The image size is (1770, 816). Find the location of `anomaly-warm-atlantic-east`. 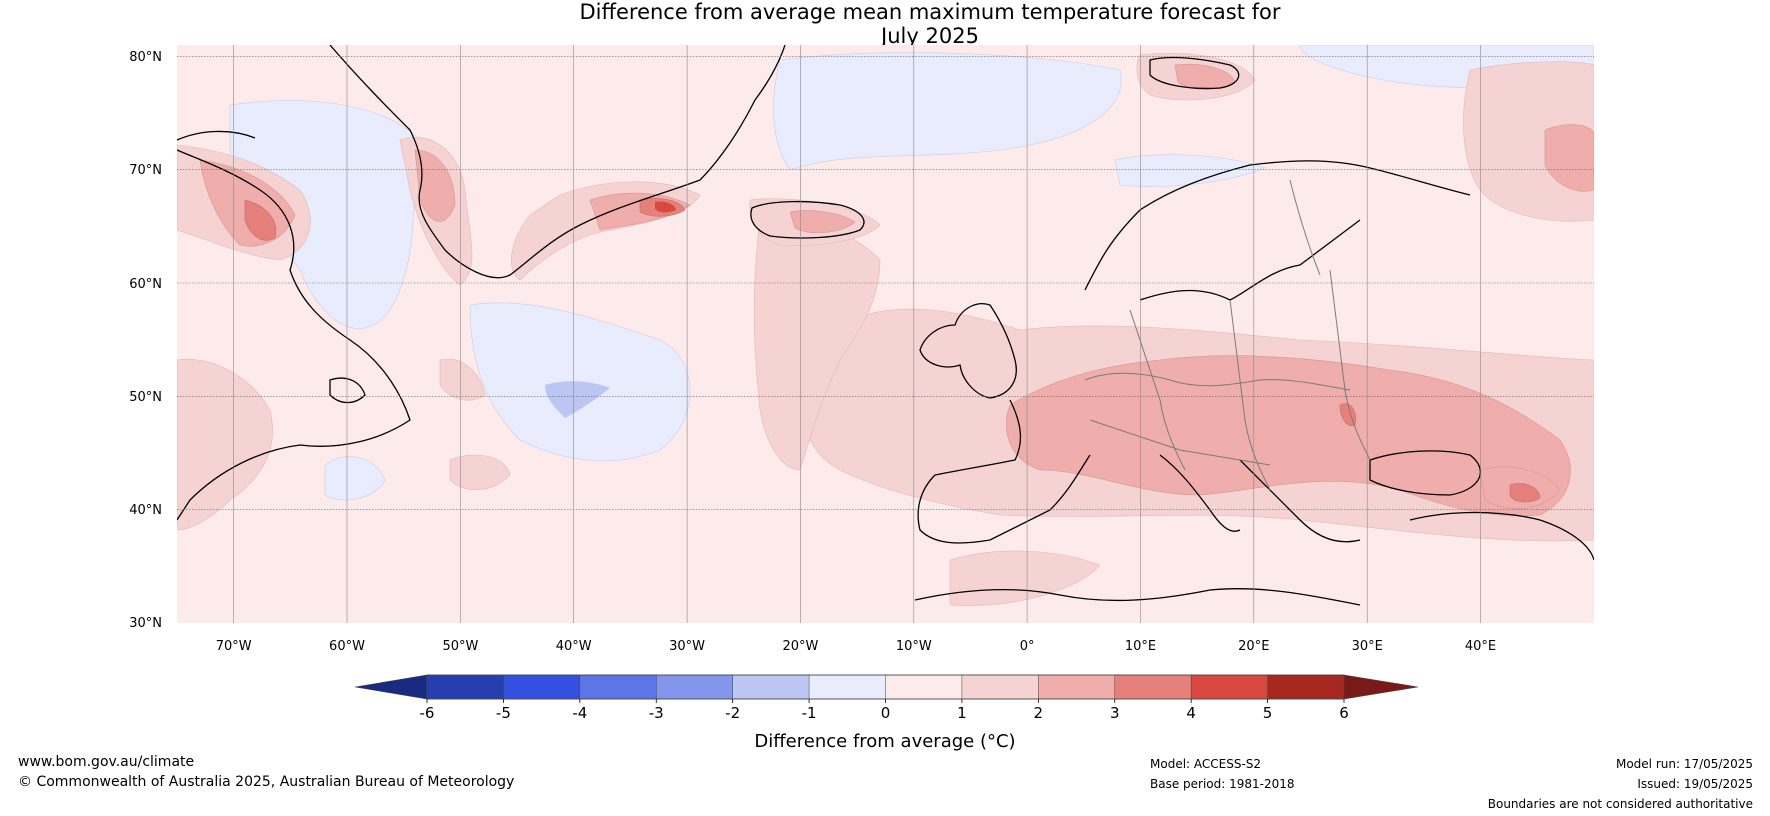

anomaly-warm-atlantic-east is located at coordinates (817, 344).